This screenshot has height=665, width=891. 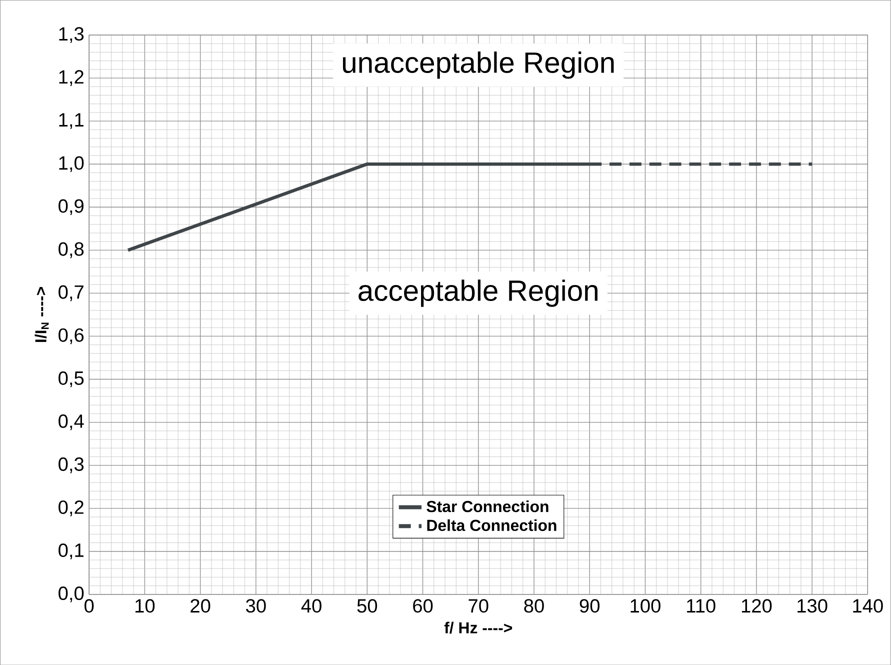 I want to click on legend-label: Star Connection, so click(x=487, y=506).